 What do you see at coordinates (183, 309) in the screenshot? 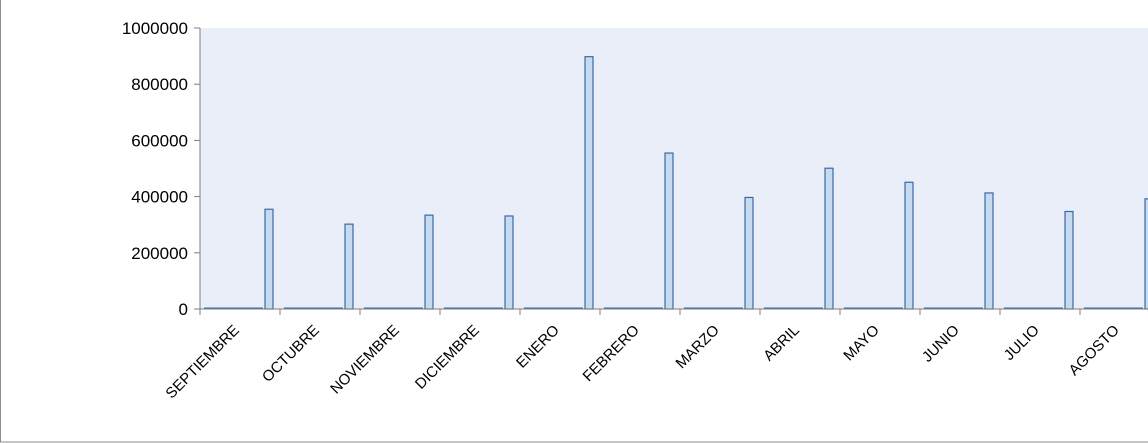
I see `y-tick-label: 0` at bounding box center [183, 309].